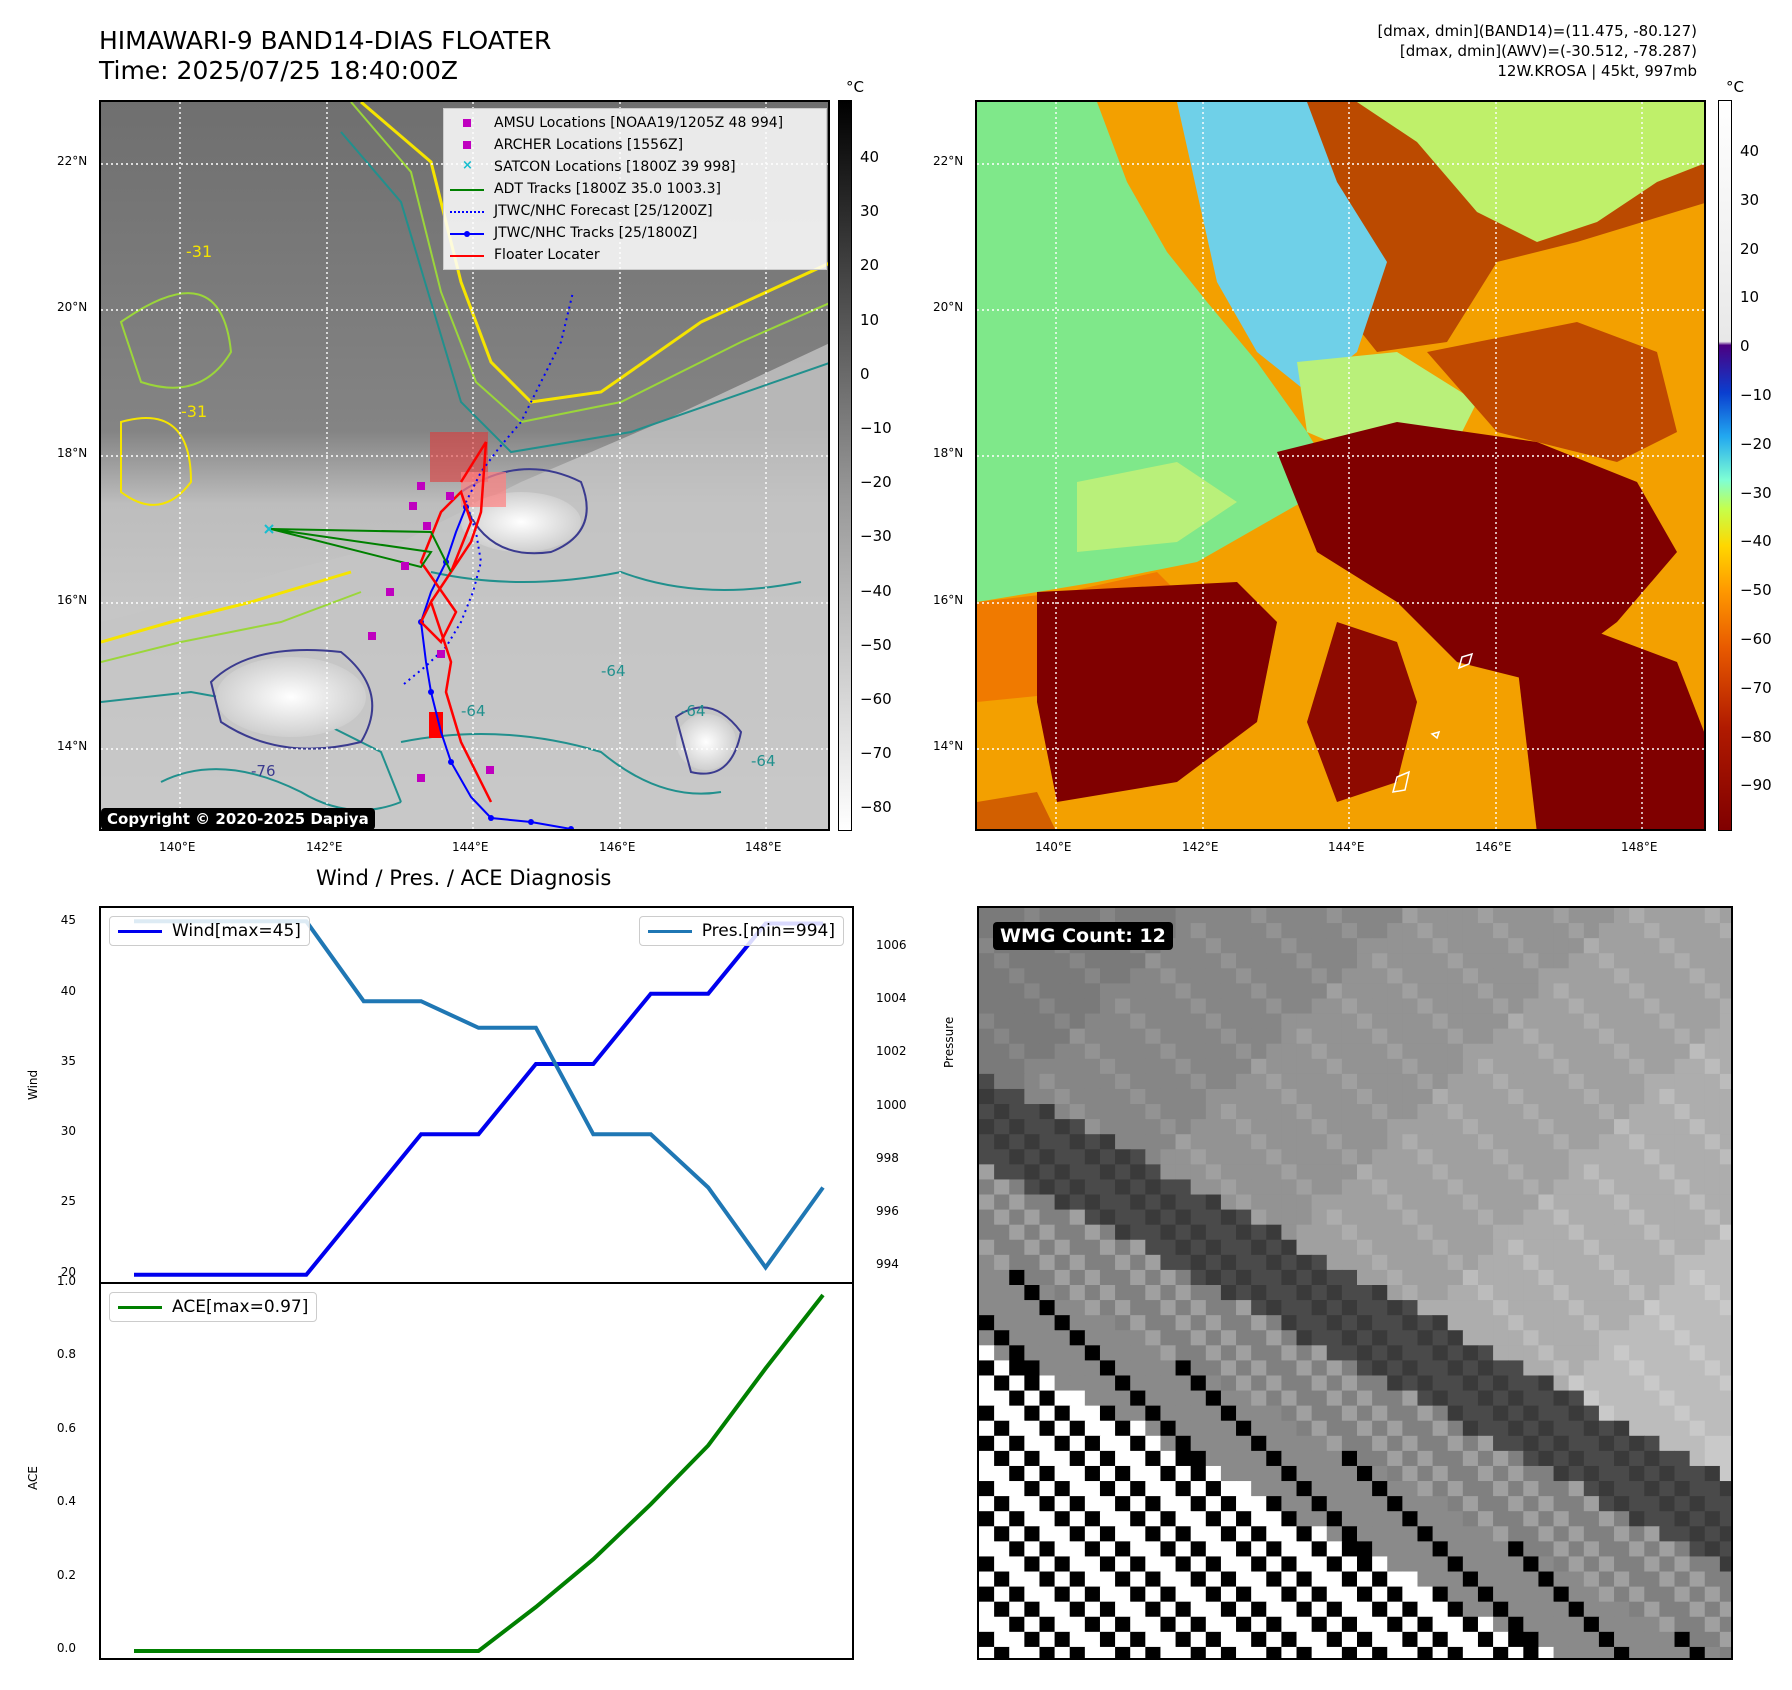 The height and width of the screenshot is (1690, 1792). I want to click on axis-tick-label: 1000, so click(891, 1104).